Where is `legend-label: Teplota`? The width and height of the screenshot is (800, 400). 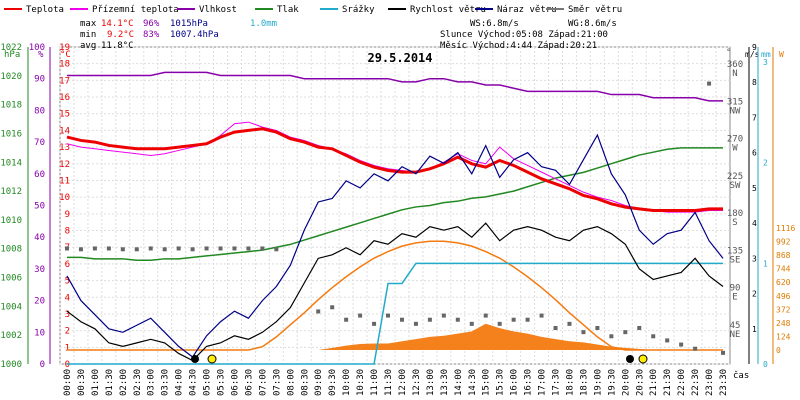 legend-label: Teplota is located at coordinates (45, 10).